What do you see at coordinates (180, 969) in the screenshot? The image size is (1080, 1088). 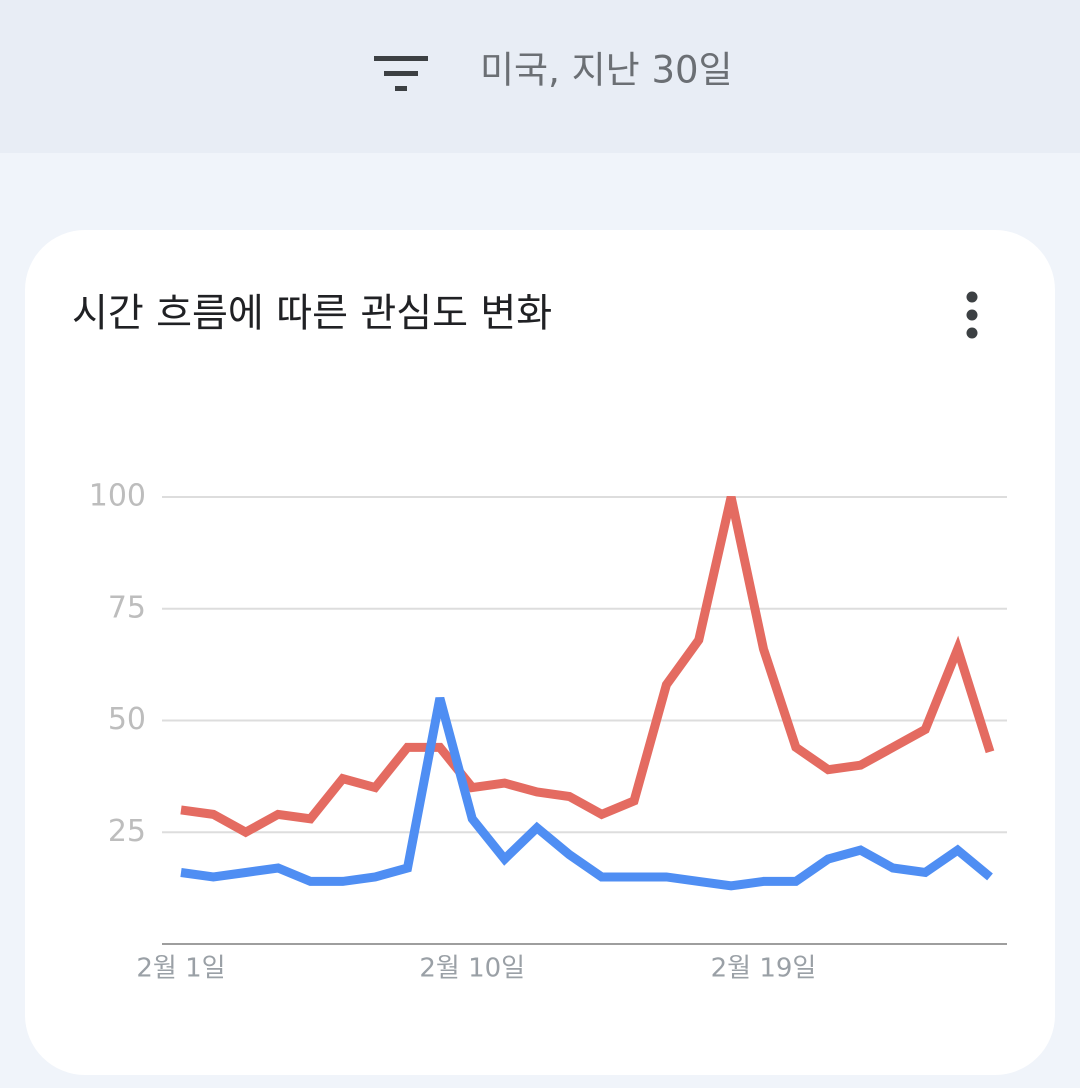 I see `x-tick-label: 2월 1일` at bounding box center [180, 969].